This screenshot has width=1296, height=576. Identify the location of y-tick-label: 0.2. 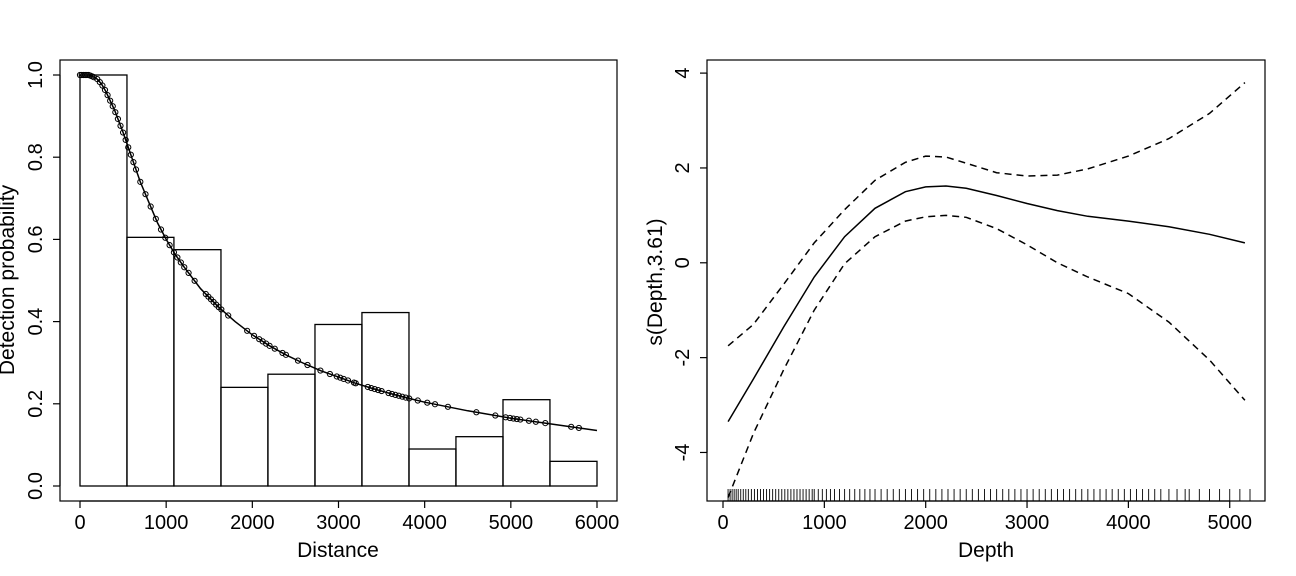
(36, 404).